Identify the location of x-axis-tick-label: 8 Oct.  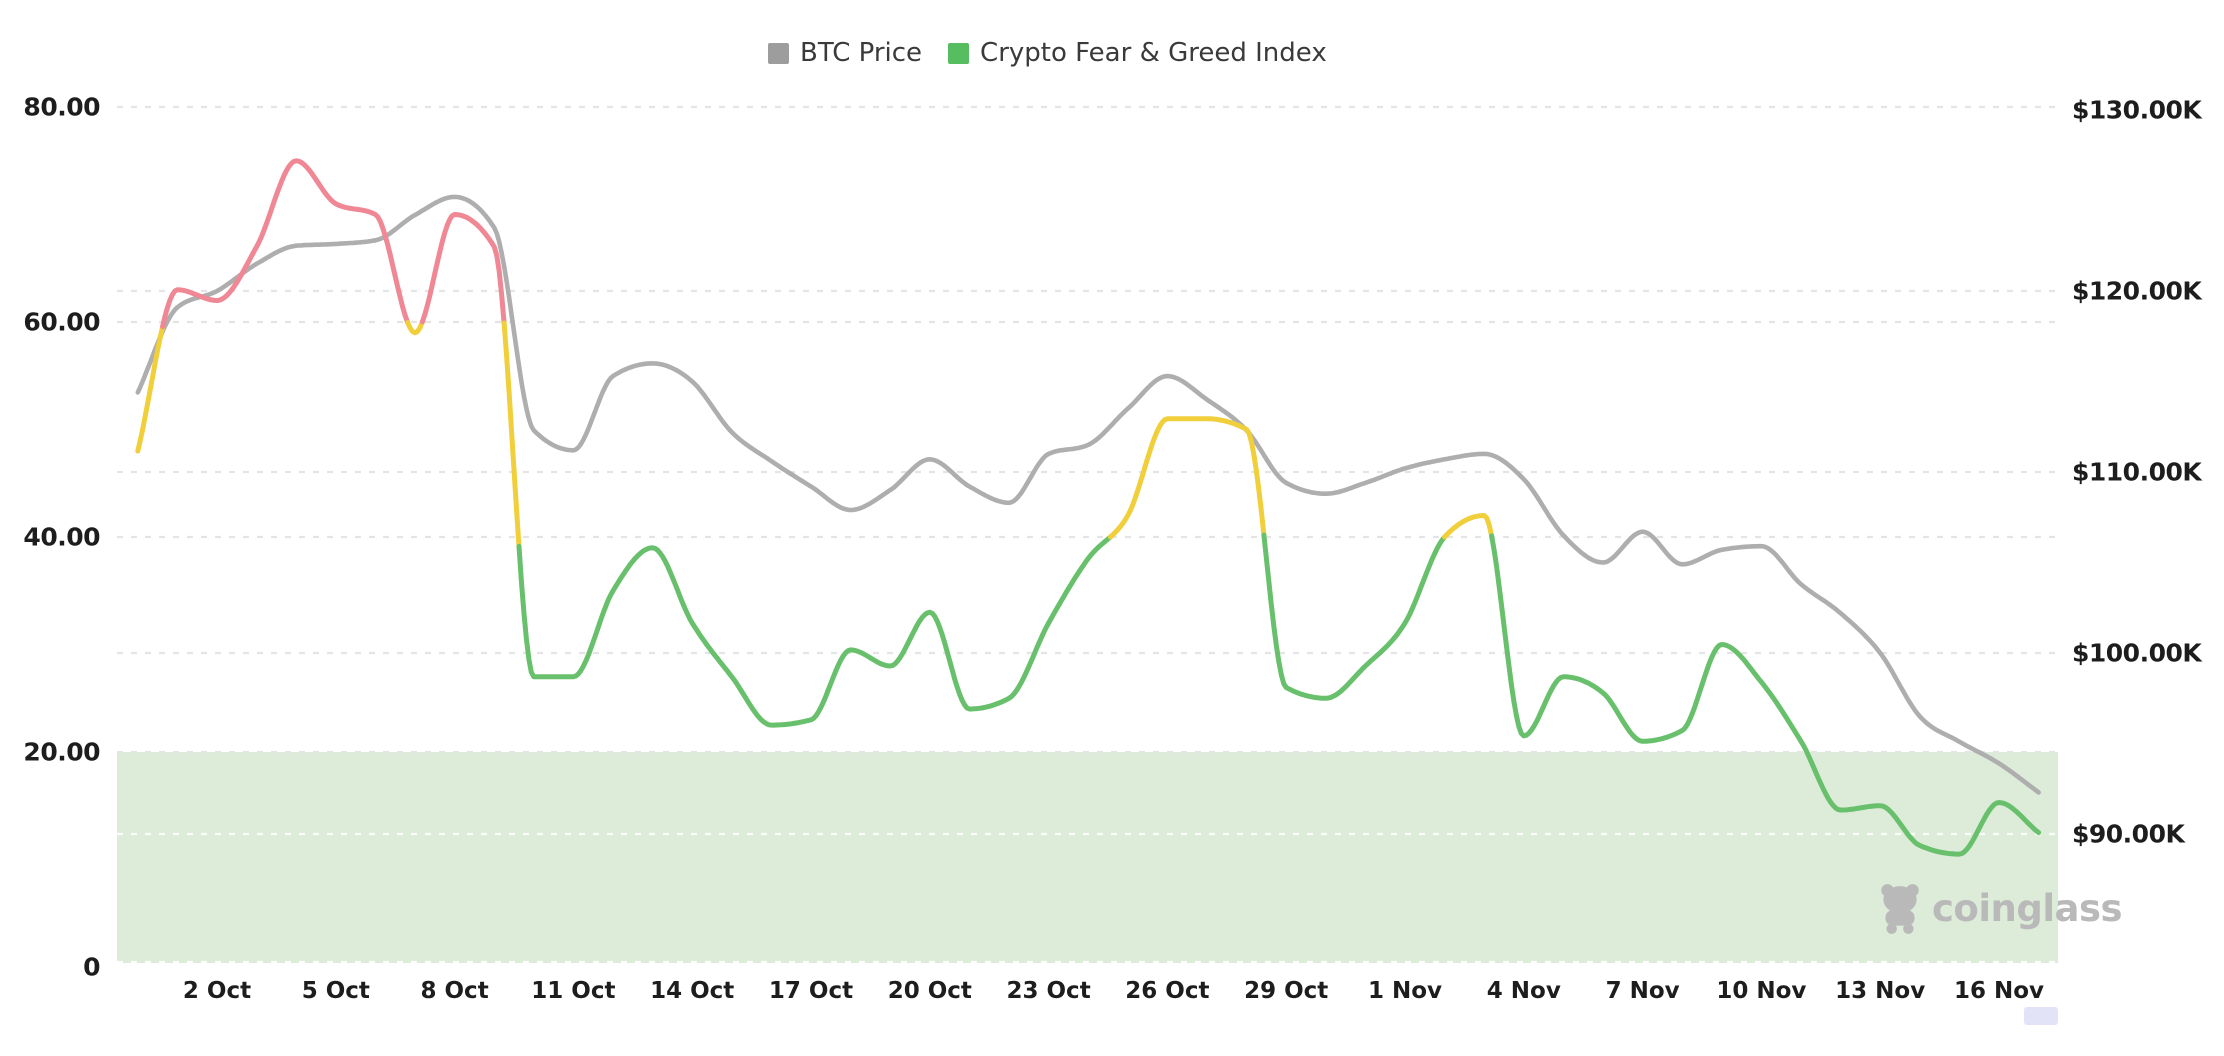
(454, 991).